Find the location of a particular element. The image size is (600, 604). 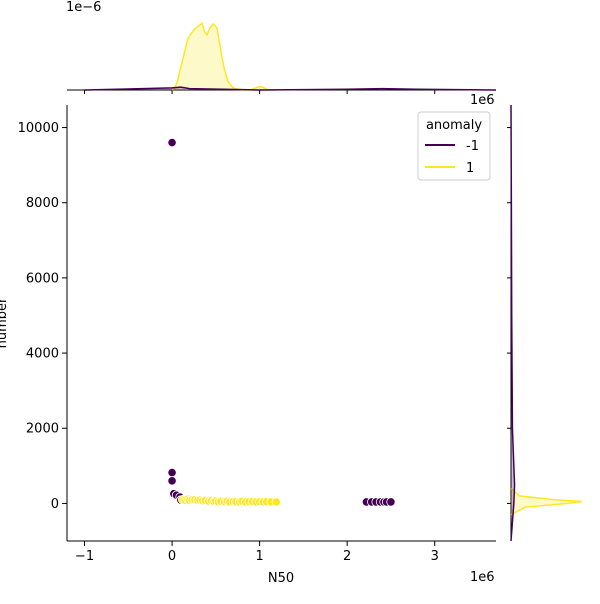

x-tick-label: 3 is located at coordinates (435, 556).